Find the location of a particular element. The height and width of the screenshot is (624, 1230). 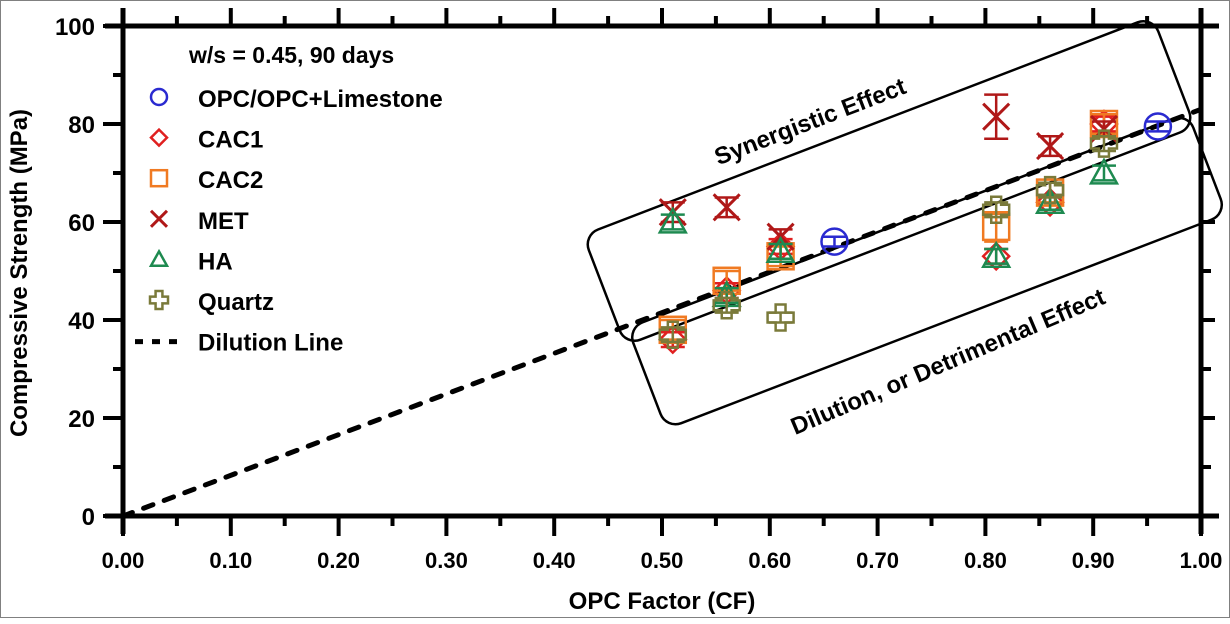

y-tick-label: 80 is located at coordinates (81, 125).